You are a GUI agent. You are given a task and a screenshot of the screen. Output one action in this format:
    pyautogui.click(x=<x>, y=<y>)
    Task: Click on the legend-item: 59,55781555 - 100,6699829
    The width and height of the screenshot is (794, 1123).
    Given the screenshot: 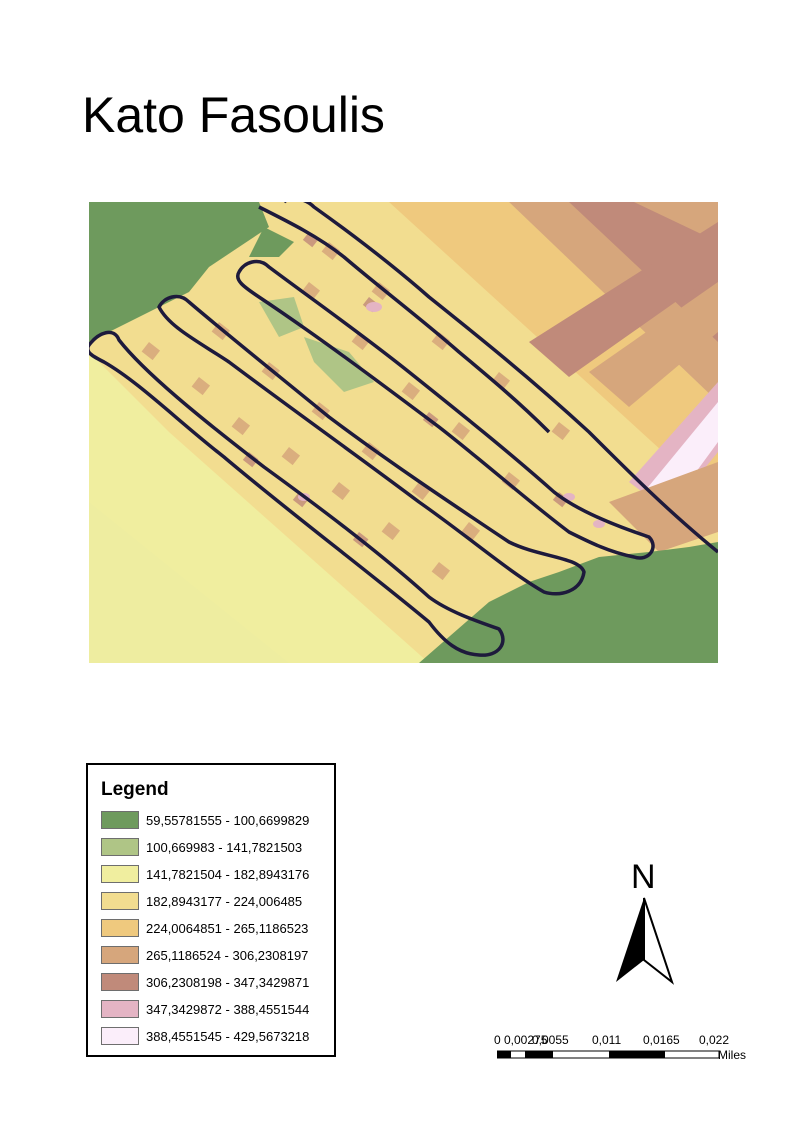 What is the action you would take?
    pyautogui.click(x=205, y=820)
    